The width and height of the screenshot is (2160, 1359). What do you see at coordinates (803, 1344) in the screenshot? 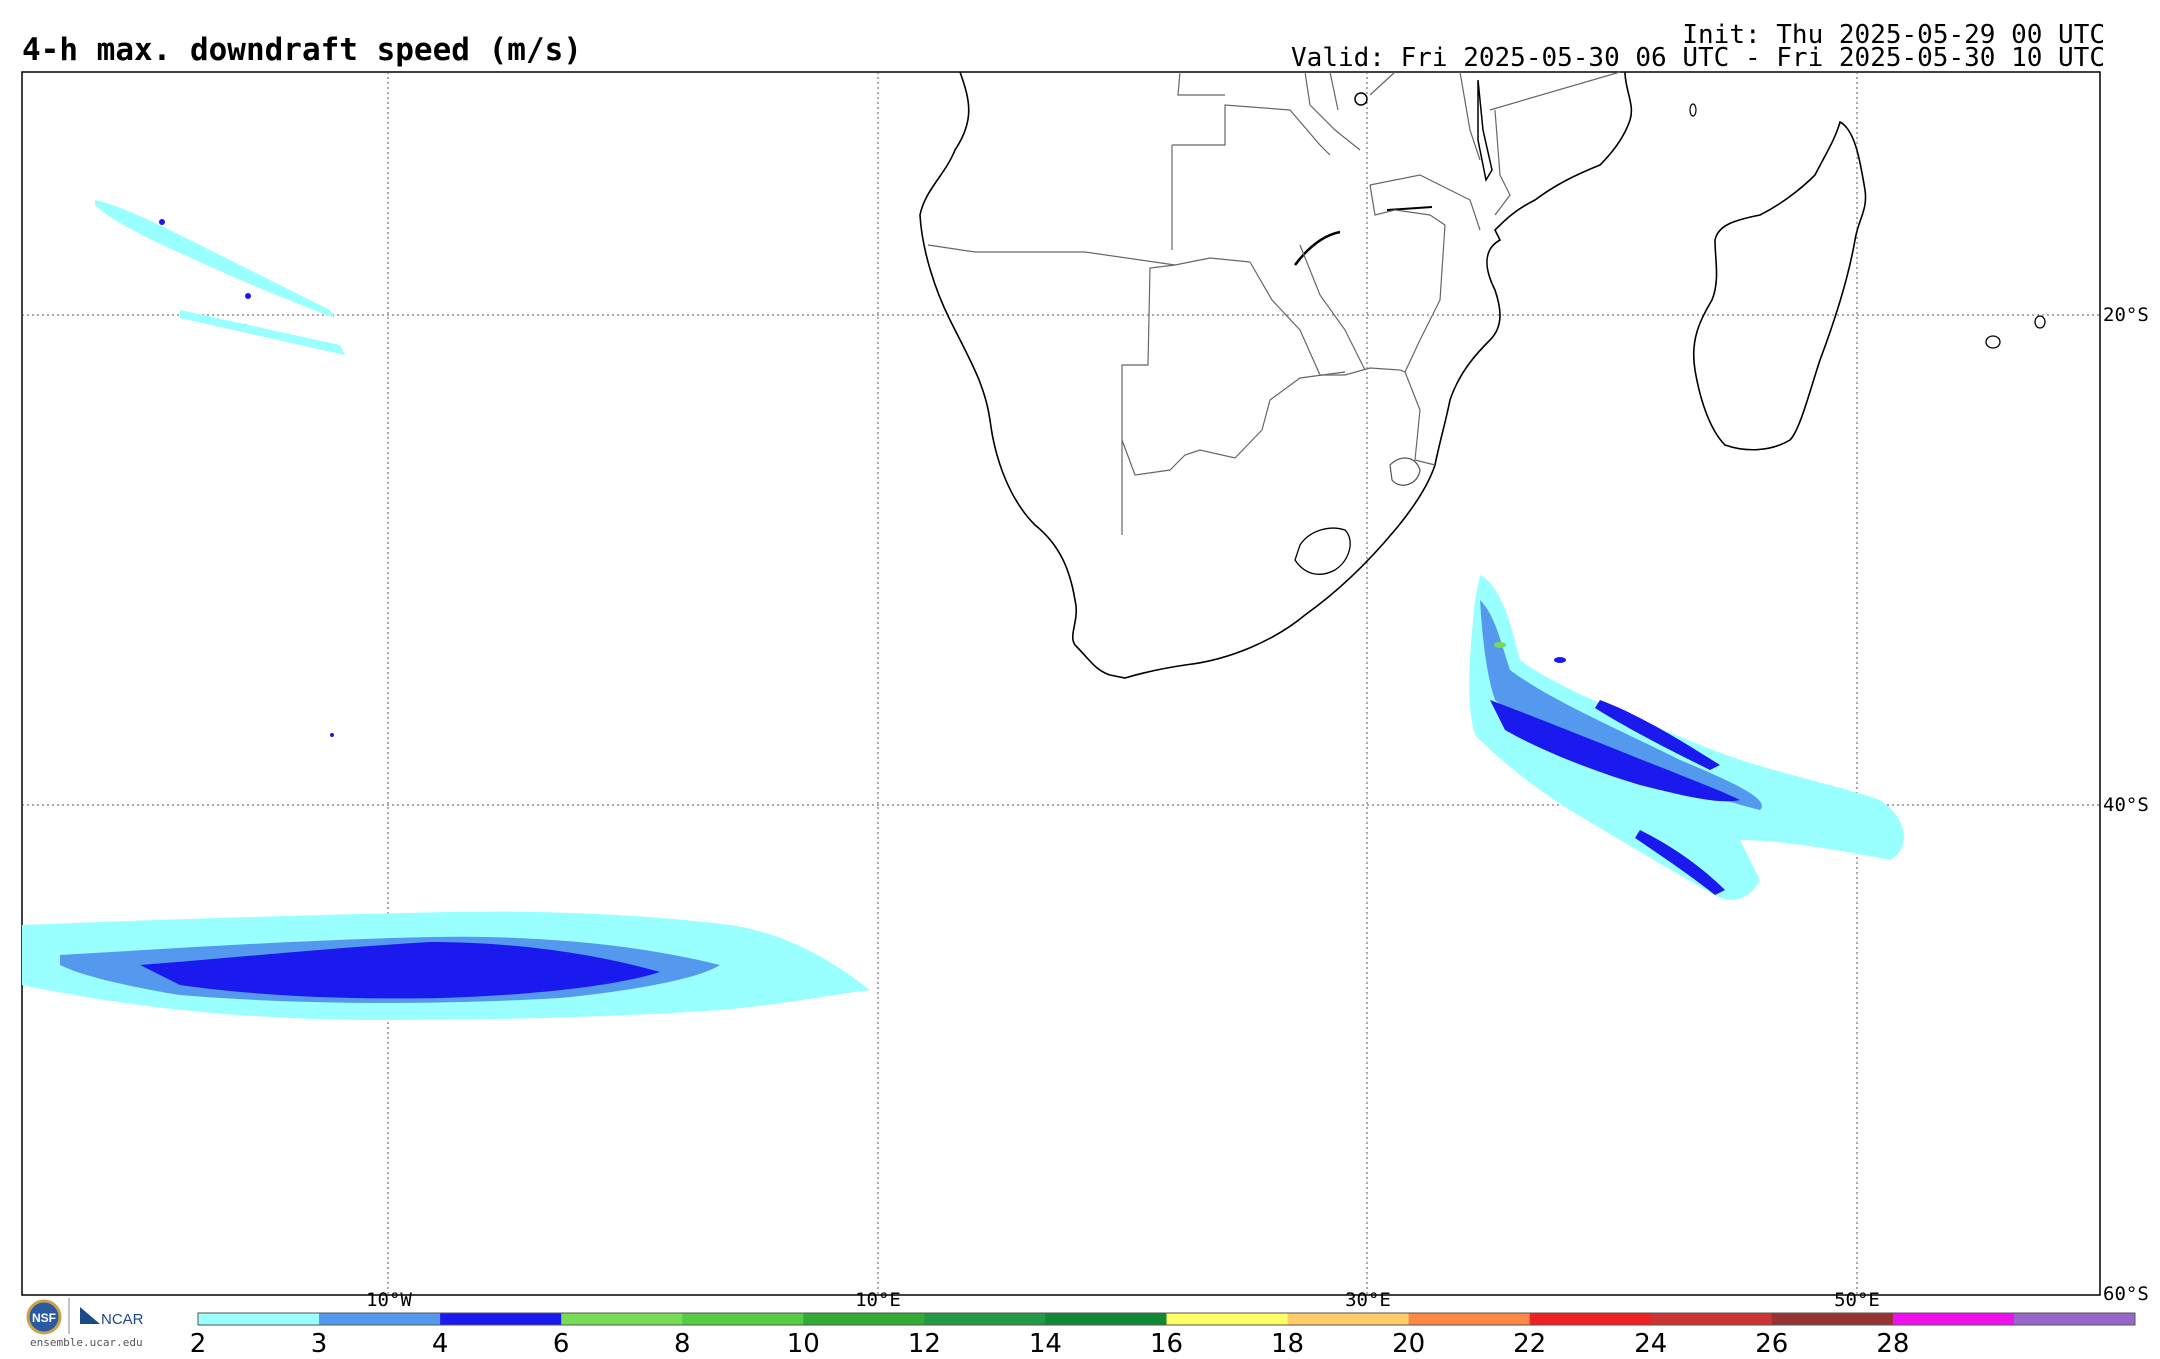
I see `colorbar-tick-label: 10` at bounding box center [803, 1344].